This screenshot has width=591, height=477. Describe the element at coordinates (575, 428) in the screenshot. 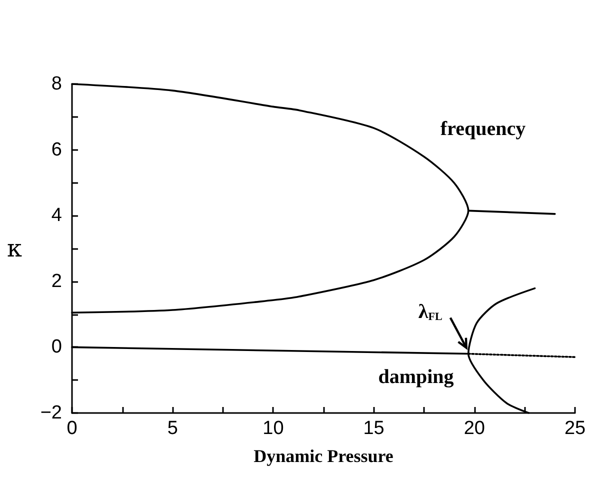

I see `x-tick-label: 25` at that location.